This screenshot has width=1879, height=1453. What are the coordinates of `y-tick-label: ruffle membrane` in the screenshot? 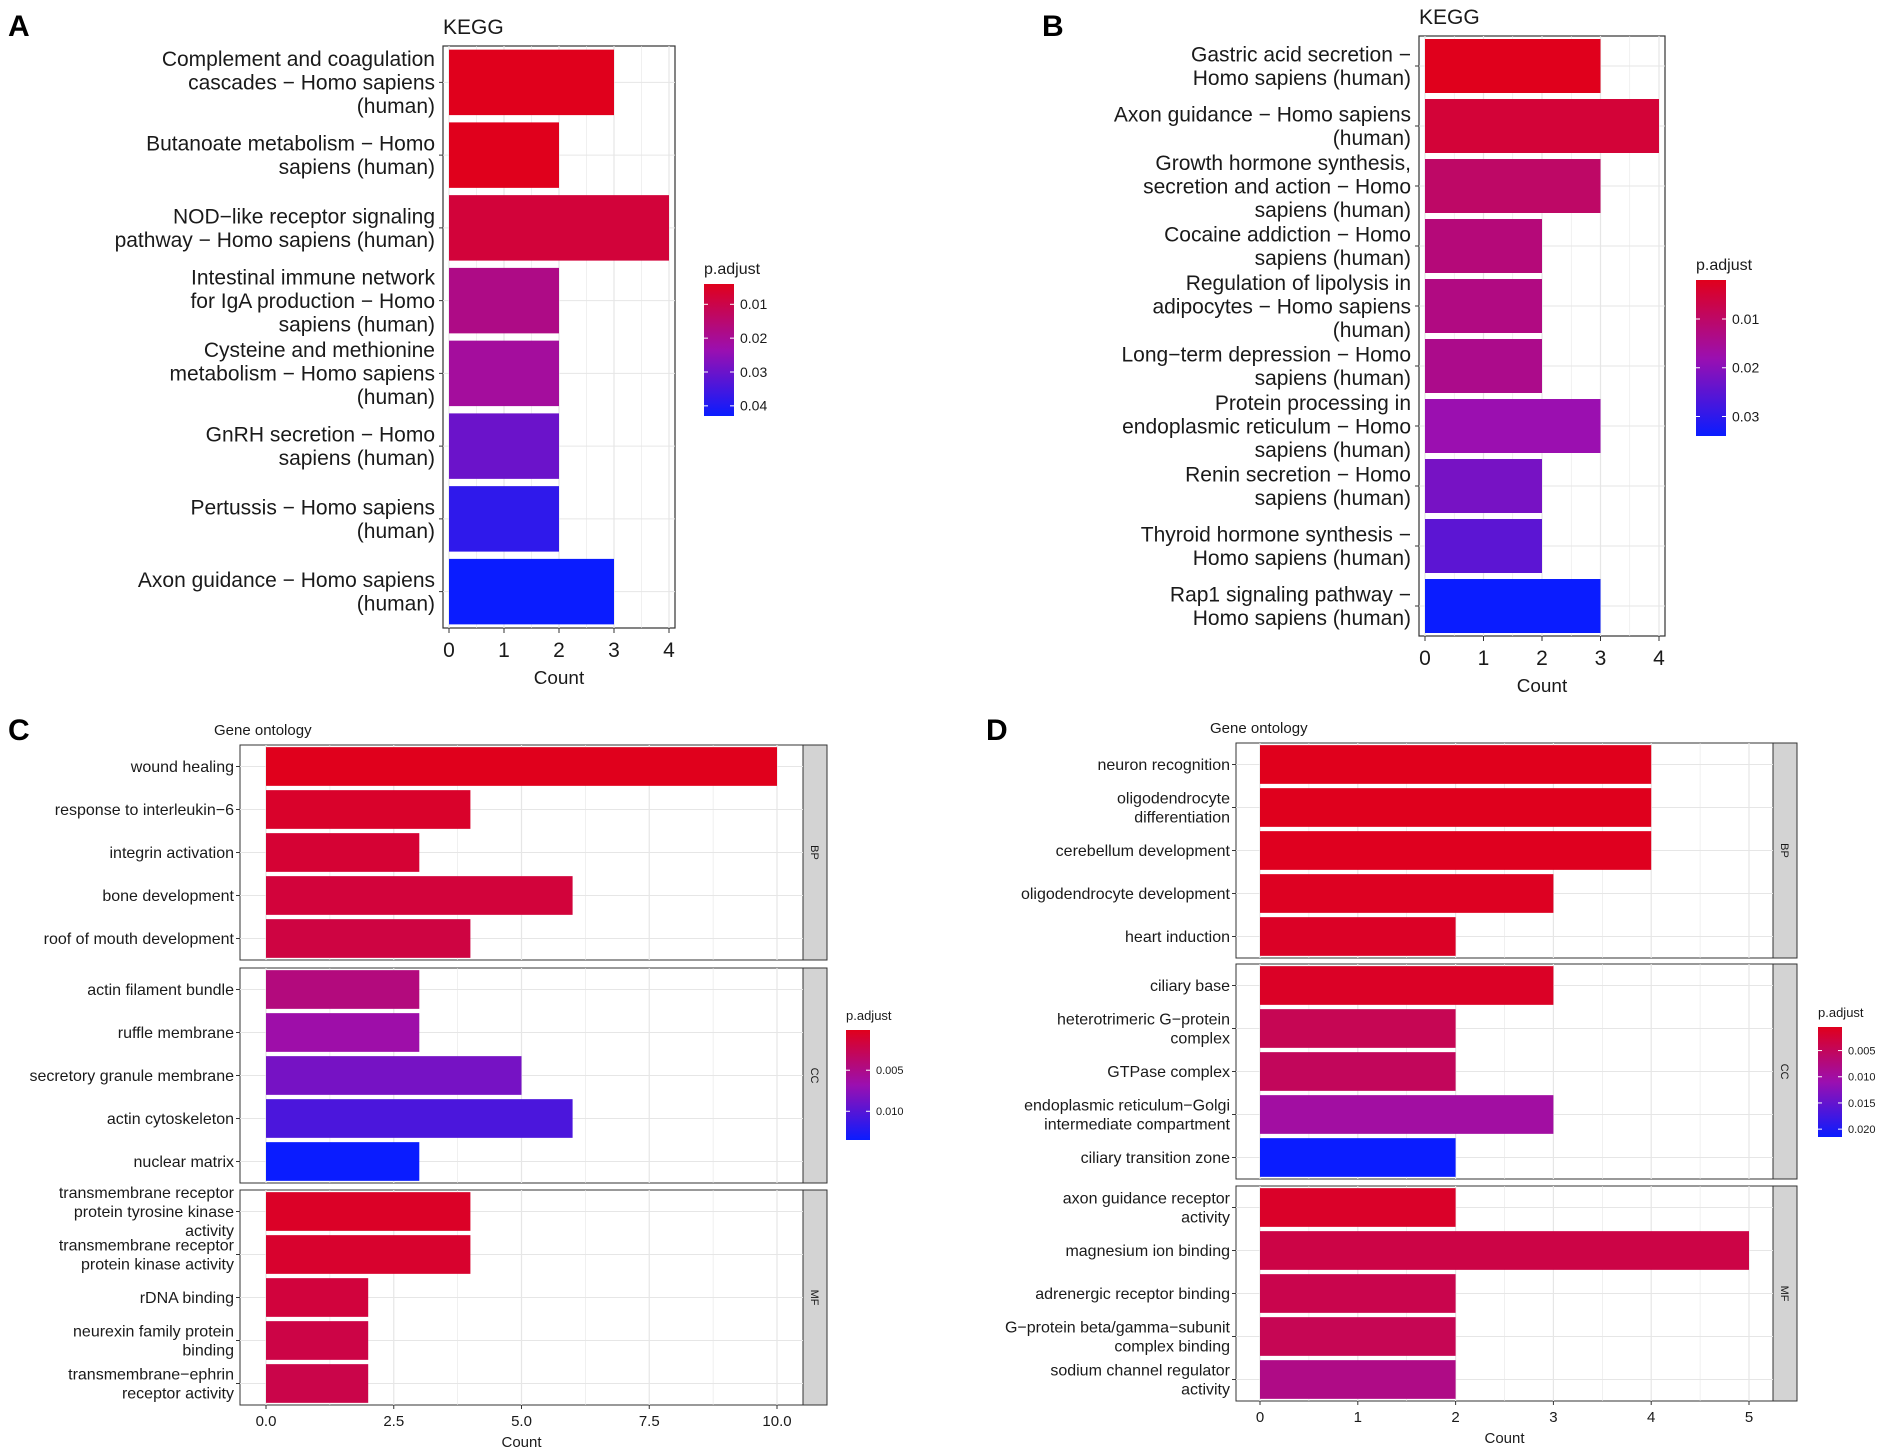 It's located at (176, 1033).